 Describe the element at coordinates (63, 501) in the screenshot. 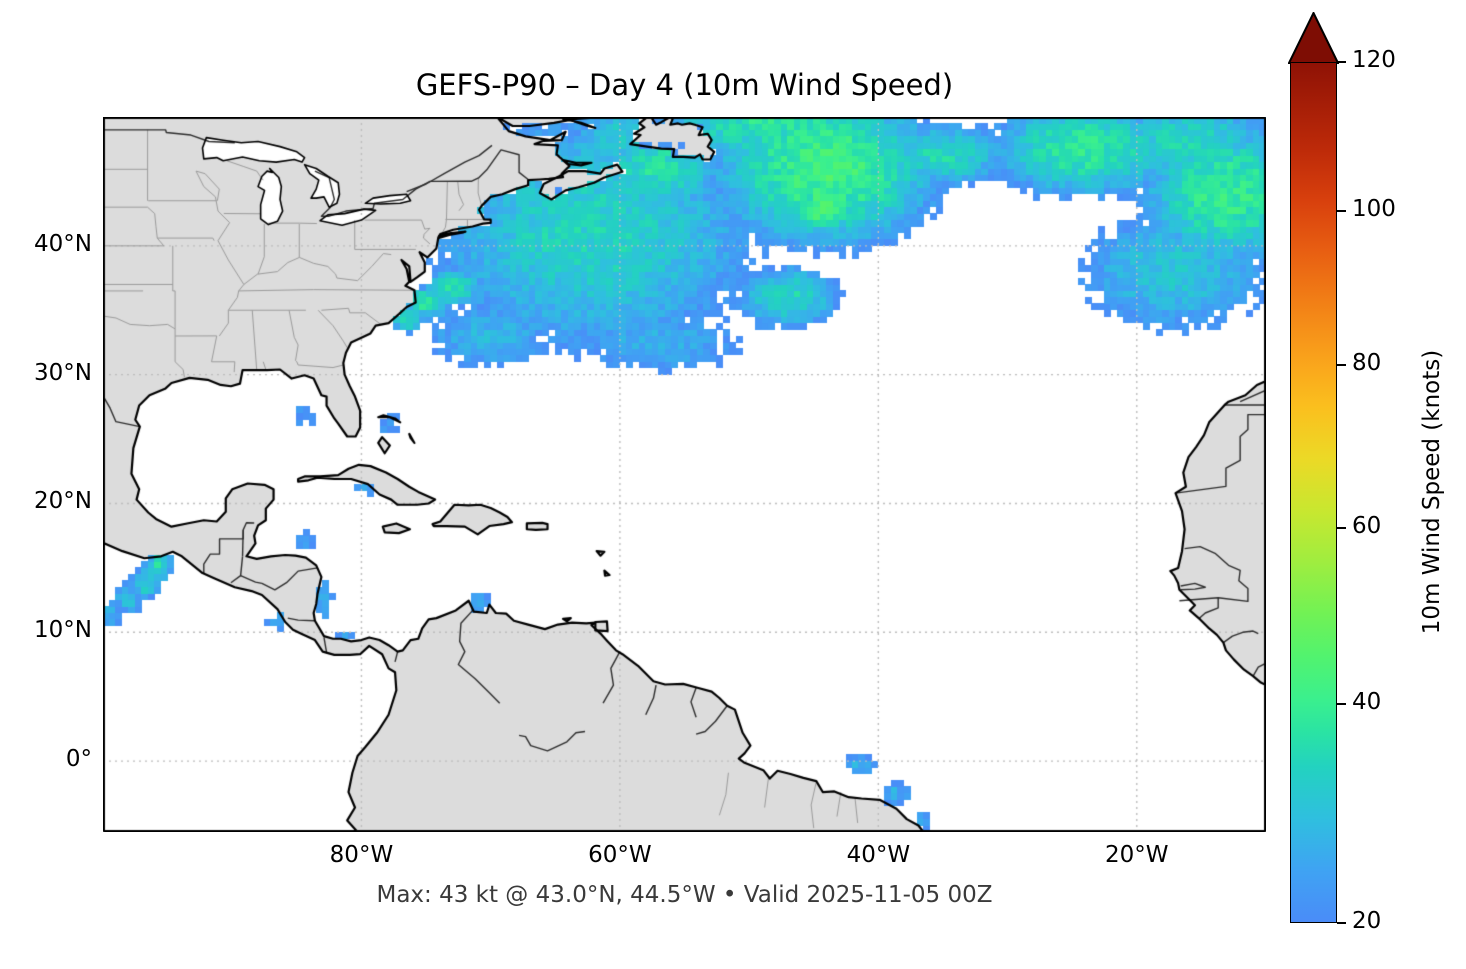

I see `lat-tick-label: 20°N` at that location.